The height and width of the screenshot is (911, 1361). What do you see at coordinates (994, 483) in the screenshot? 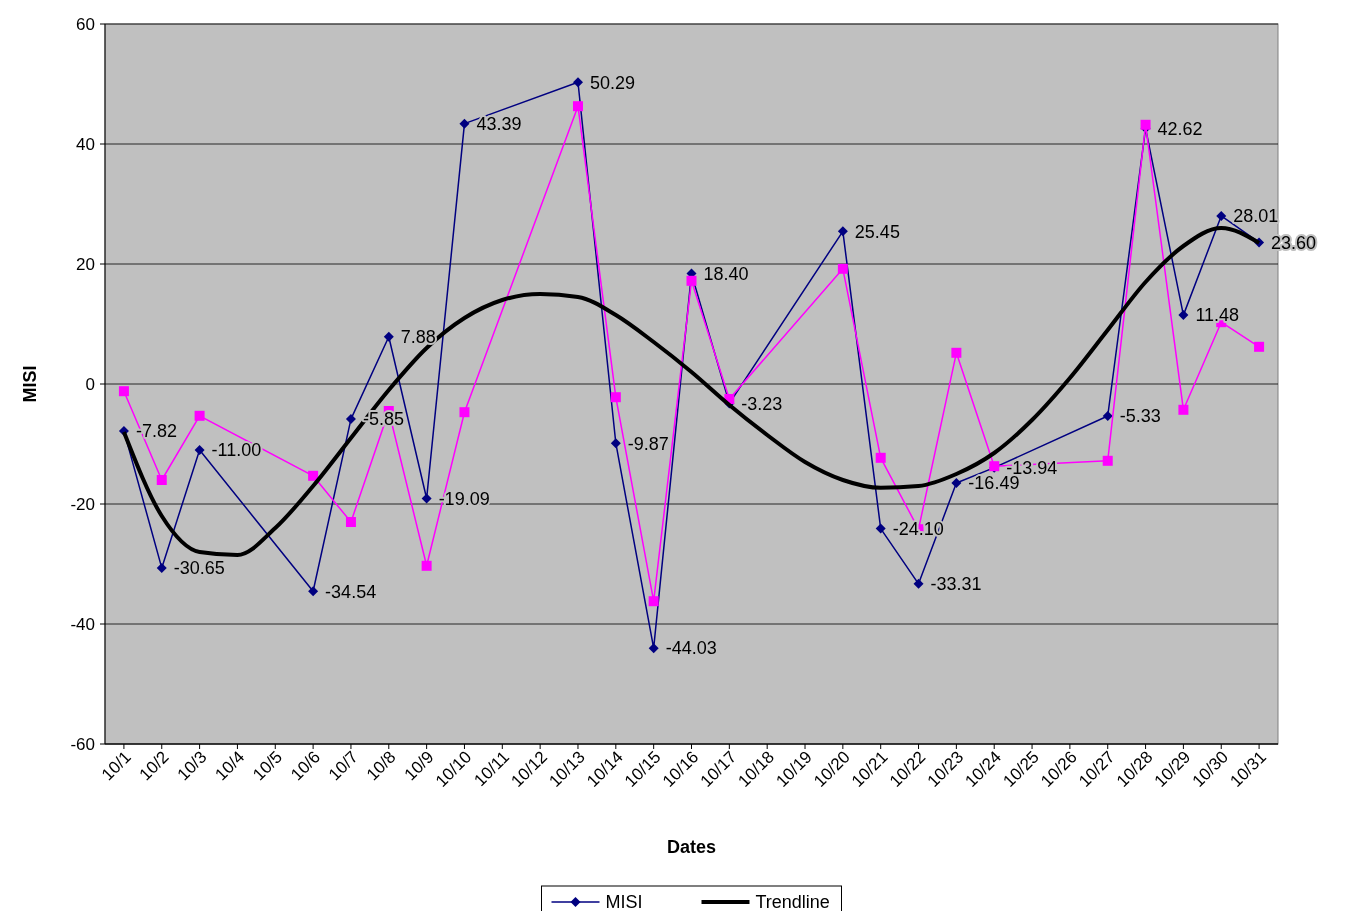
I see `data-label: -16.49` at bounding box center [994, 483].